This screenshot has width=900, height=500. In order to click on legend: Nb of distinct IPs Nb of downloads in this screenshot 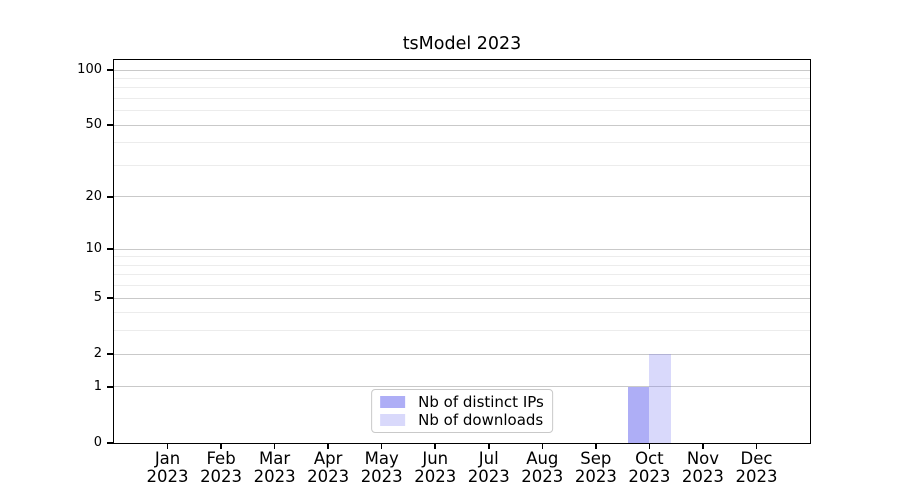, I will do `click(462, 411)`.